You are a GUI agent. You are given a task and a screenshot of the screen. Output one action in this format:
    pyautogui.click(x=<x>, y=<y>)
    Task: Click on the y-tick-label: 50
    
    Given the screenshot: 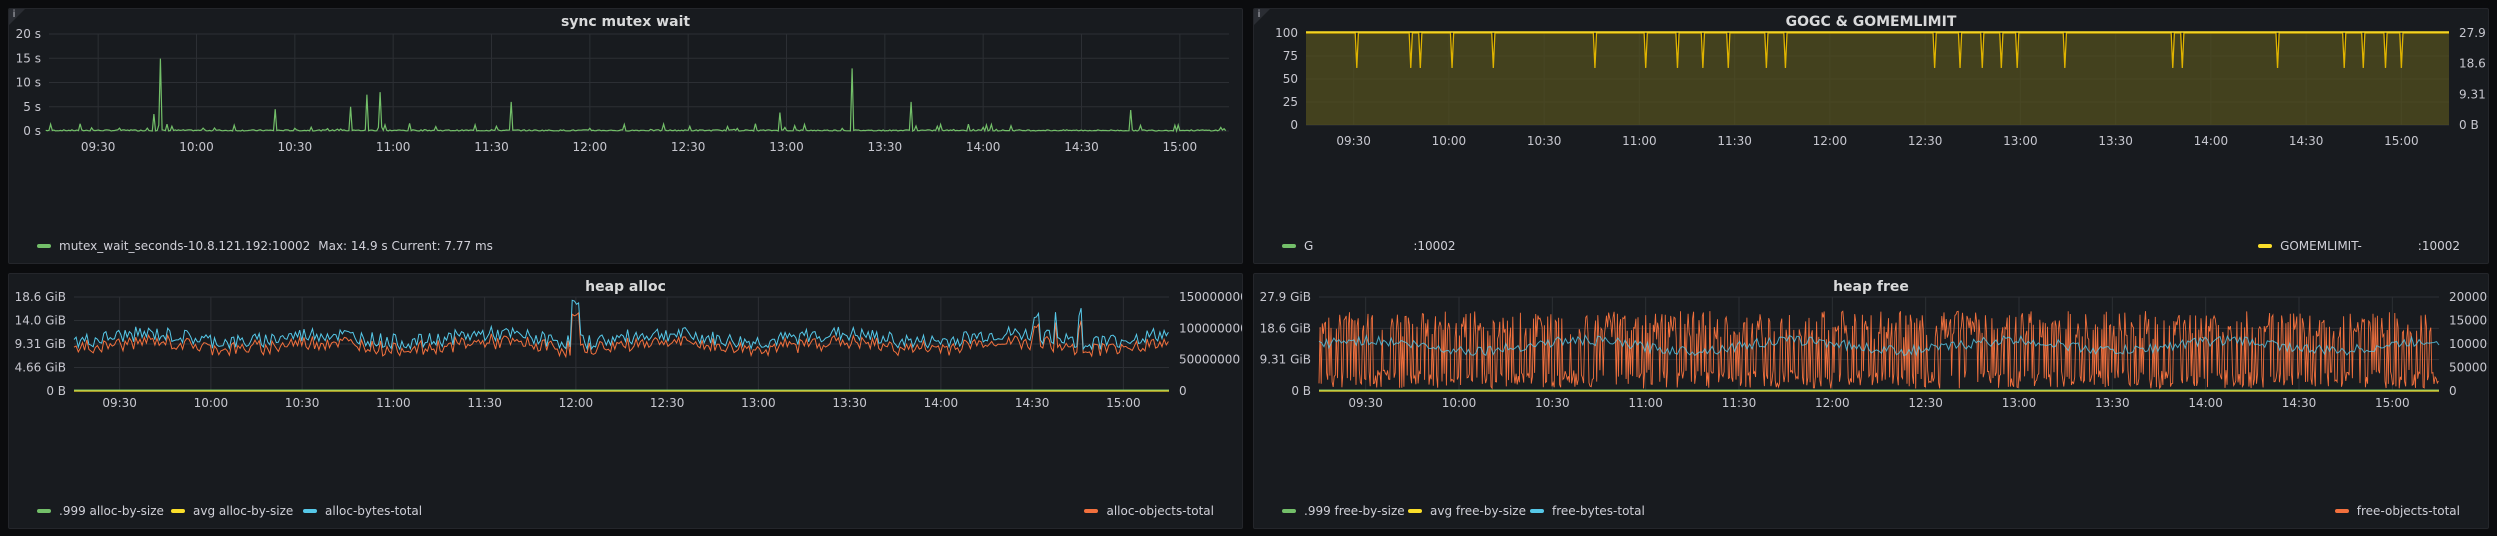 What is the action you would take?
    pyautogui.click(x=1290, y=79)
    